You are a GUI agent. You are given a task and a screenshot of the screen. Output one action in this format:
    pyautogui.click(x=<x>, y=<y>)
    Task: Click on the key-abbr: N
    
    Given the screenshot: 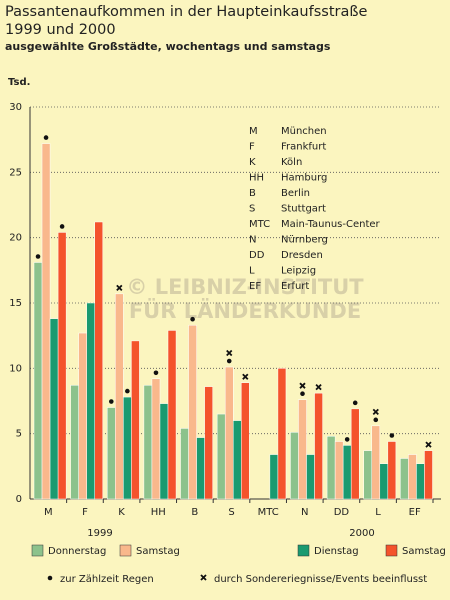 What is the action you would take?
    pyautogui.click(x=252, y=240)
    